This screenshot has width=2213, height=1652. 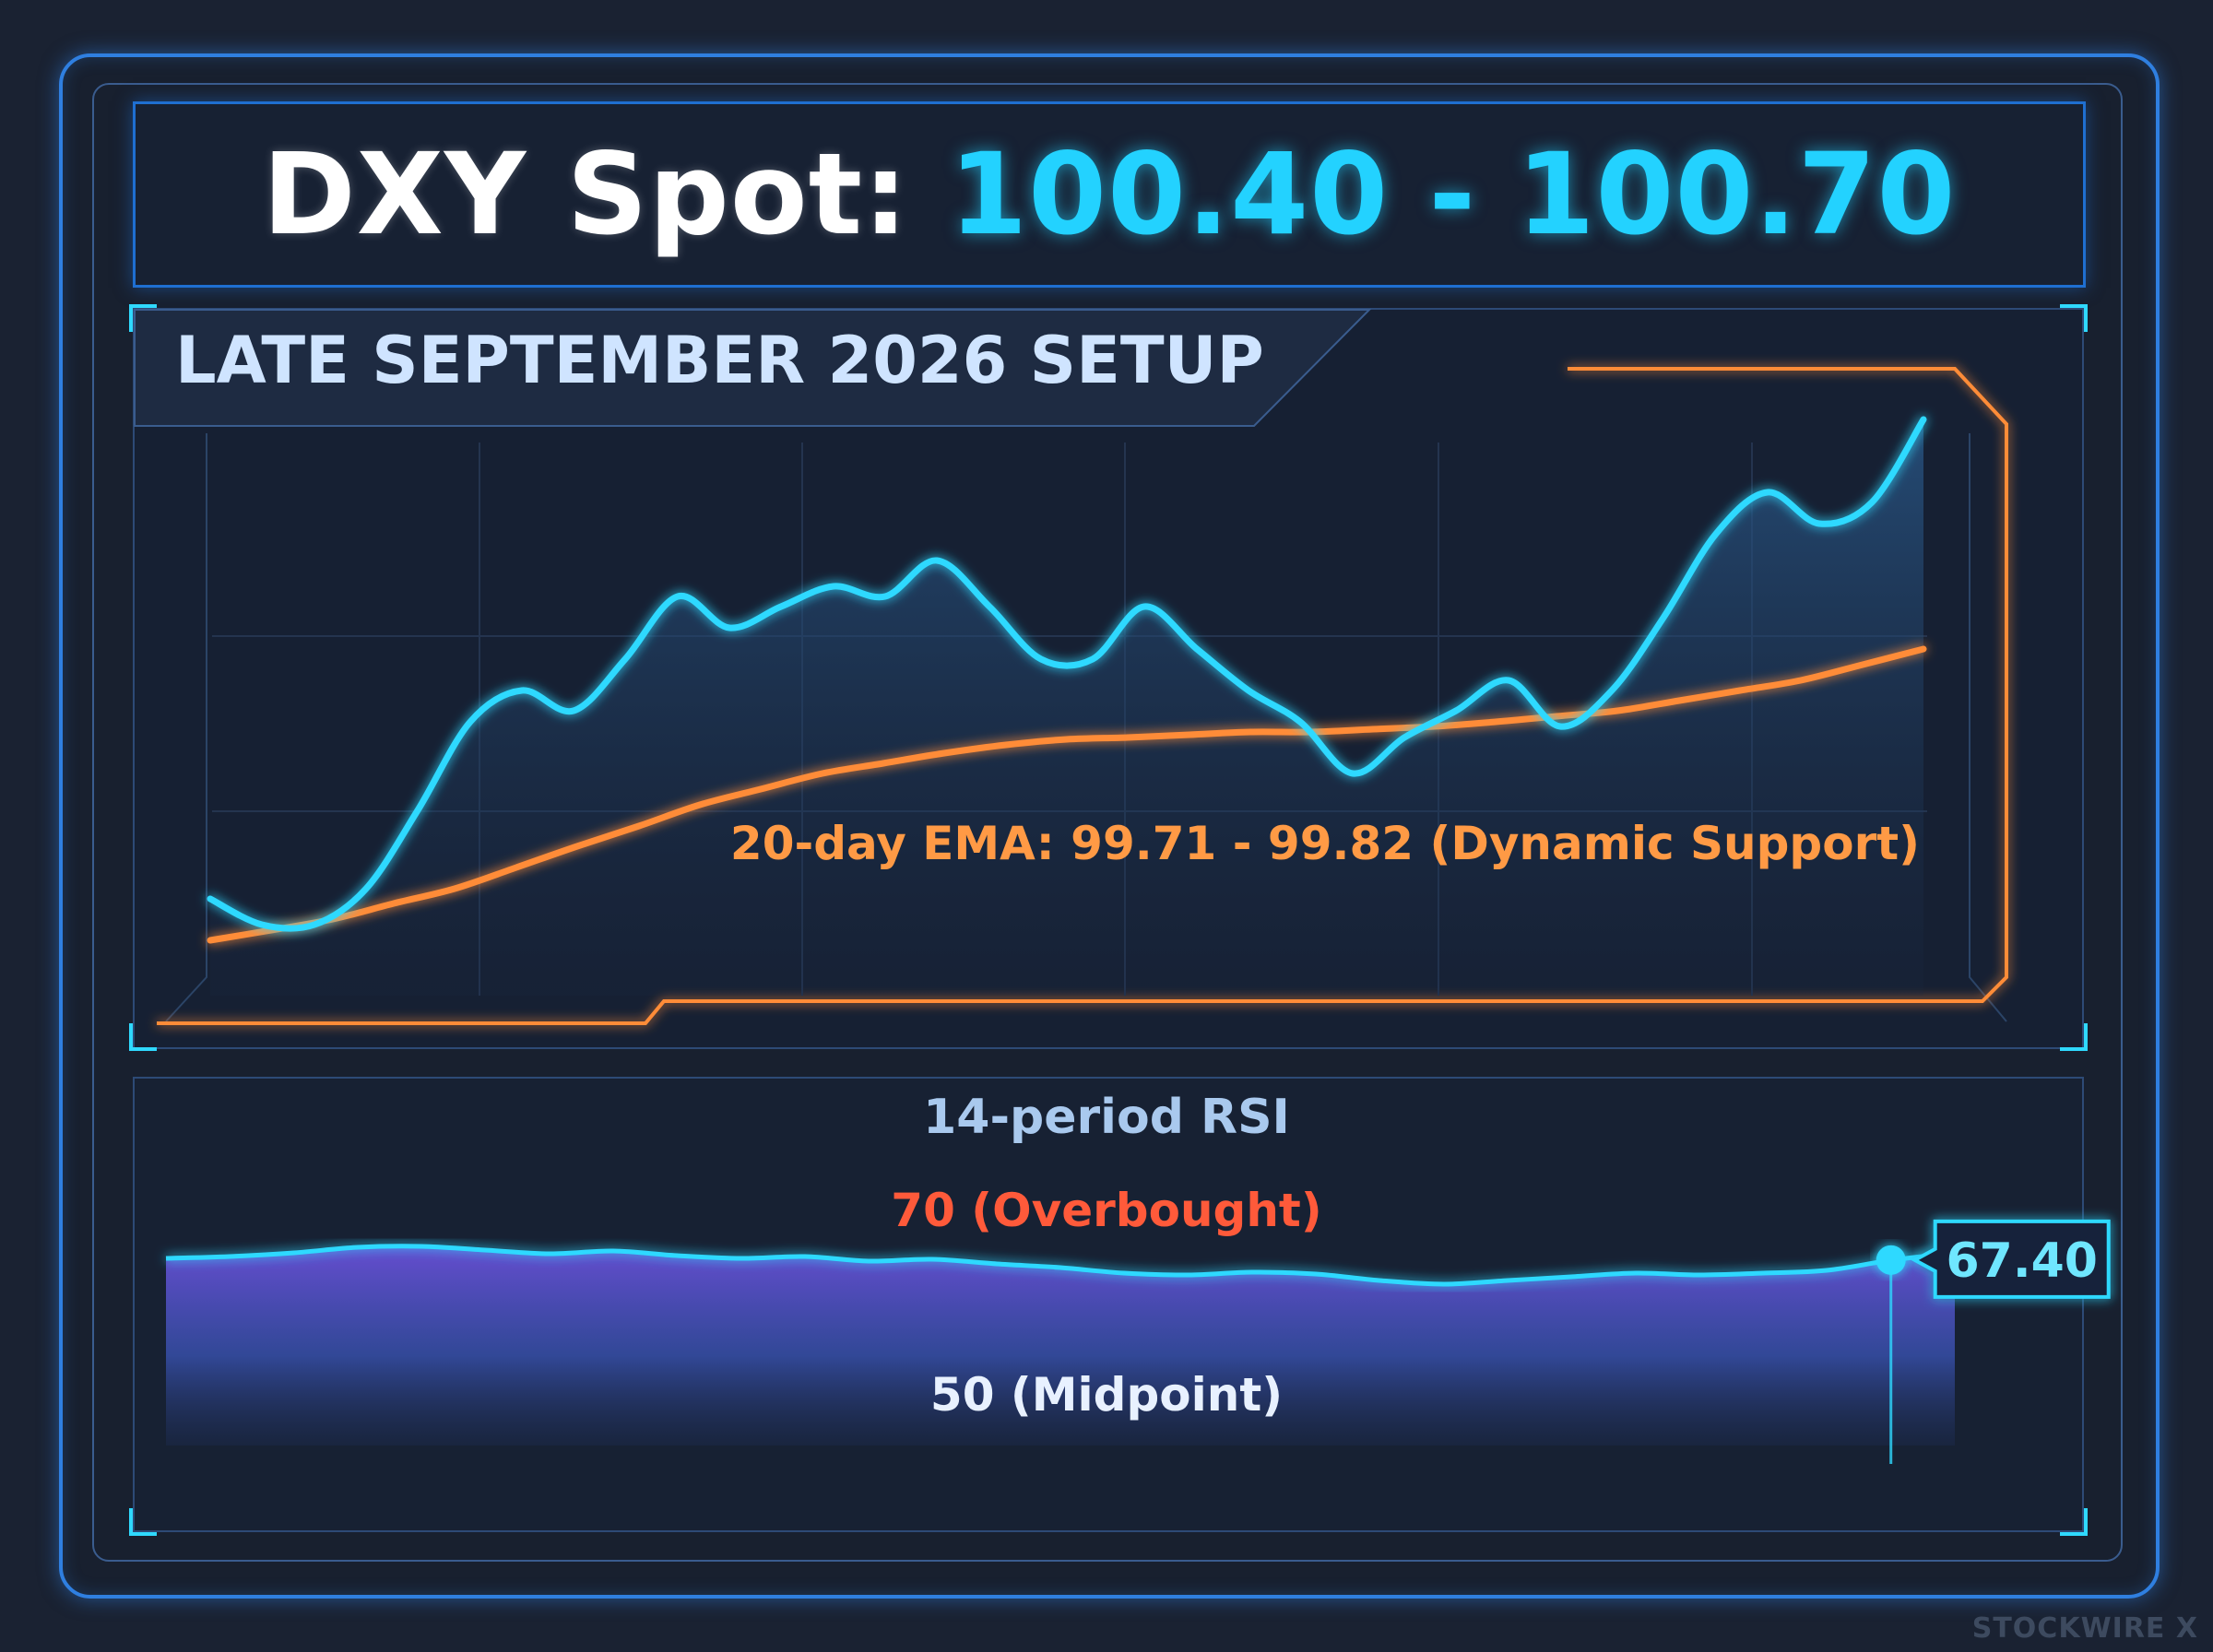 I want to click on rsi-title: 14-period RSI, so click(x=1106, y=1117).